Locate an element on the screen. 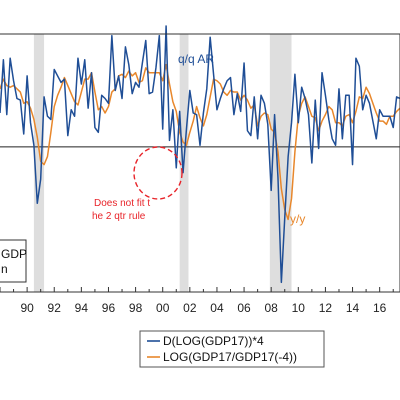 This screenshot has width=400, height=400. boxed-label: GDP n is located at coordinates (13, 261).